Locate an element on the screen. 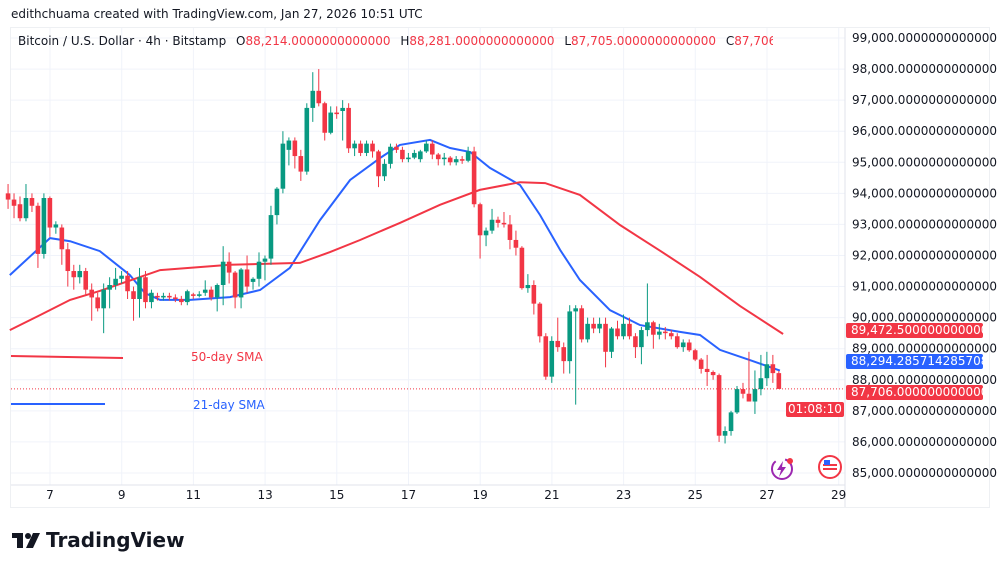 The width and height of the screenshot is (998, 569). high-value: 88,281.0000000000000 is located at coordinates (482, 41).